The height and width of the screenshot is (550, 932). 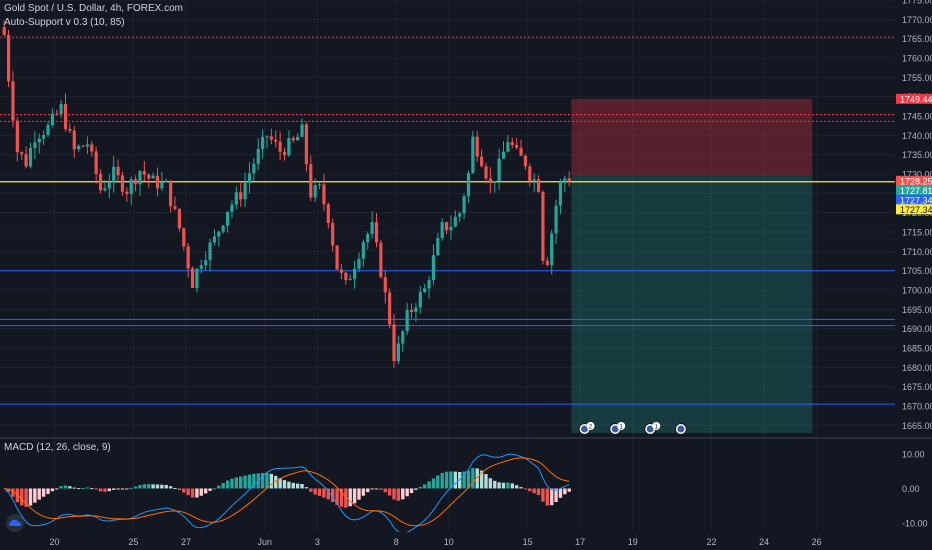 What do you see at coordinates (917, 310) in the screenshot?
I see `price-tick-label: 1695.00` at bounding box center [917, 310].